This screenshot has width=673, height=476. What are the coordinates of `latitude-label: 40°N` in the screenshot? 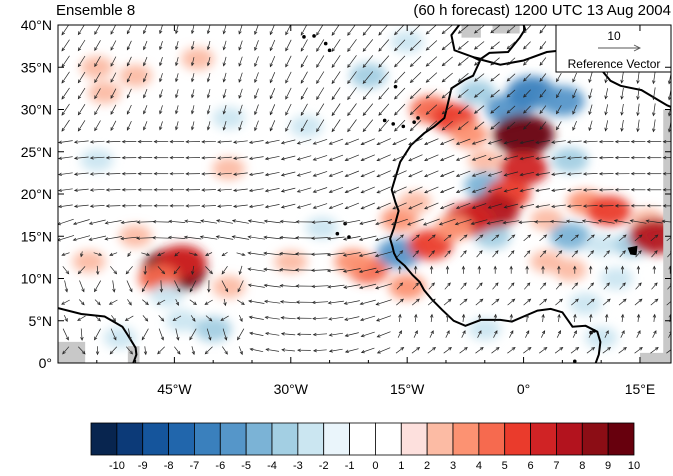 It's located at (36, 25).